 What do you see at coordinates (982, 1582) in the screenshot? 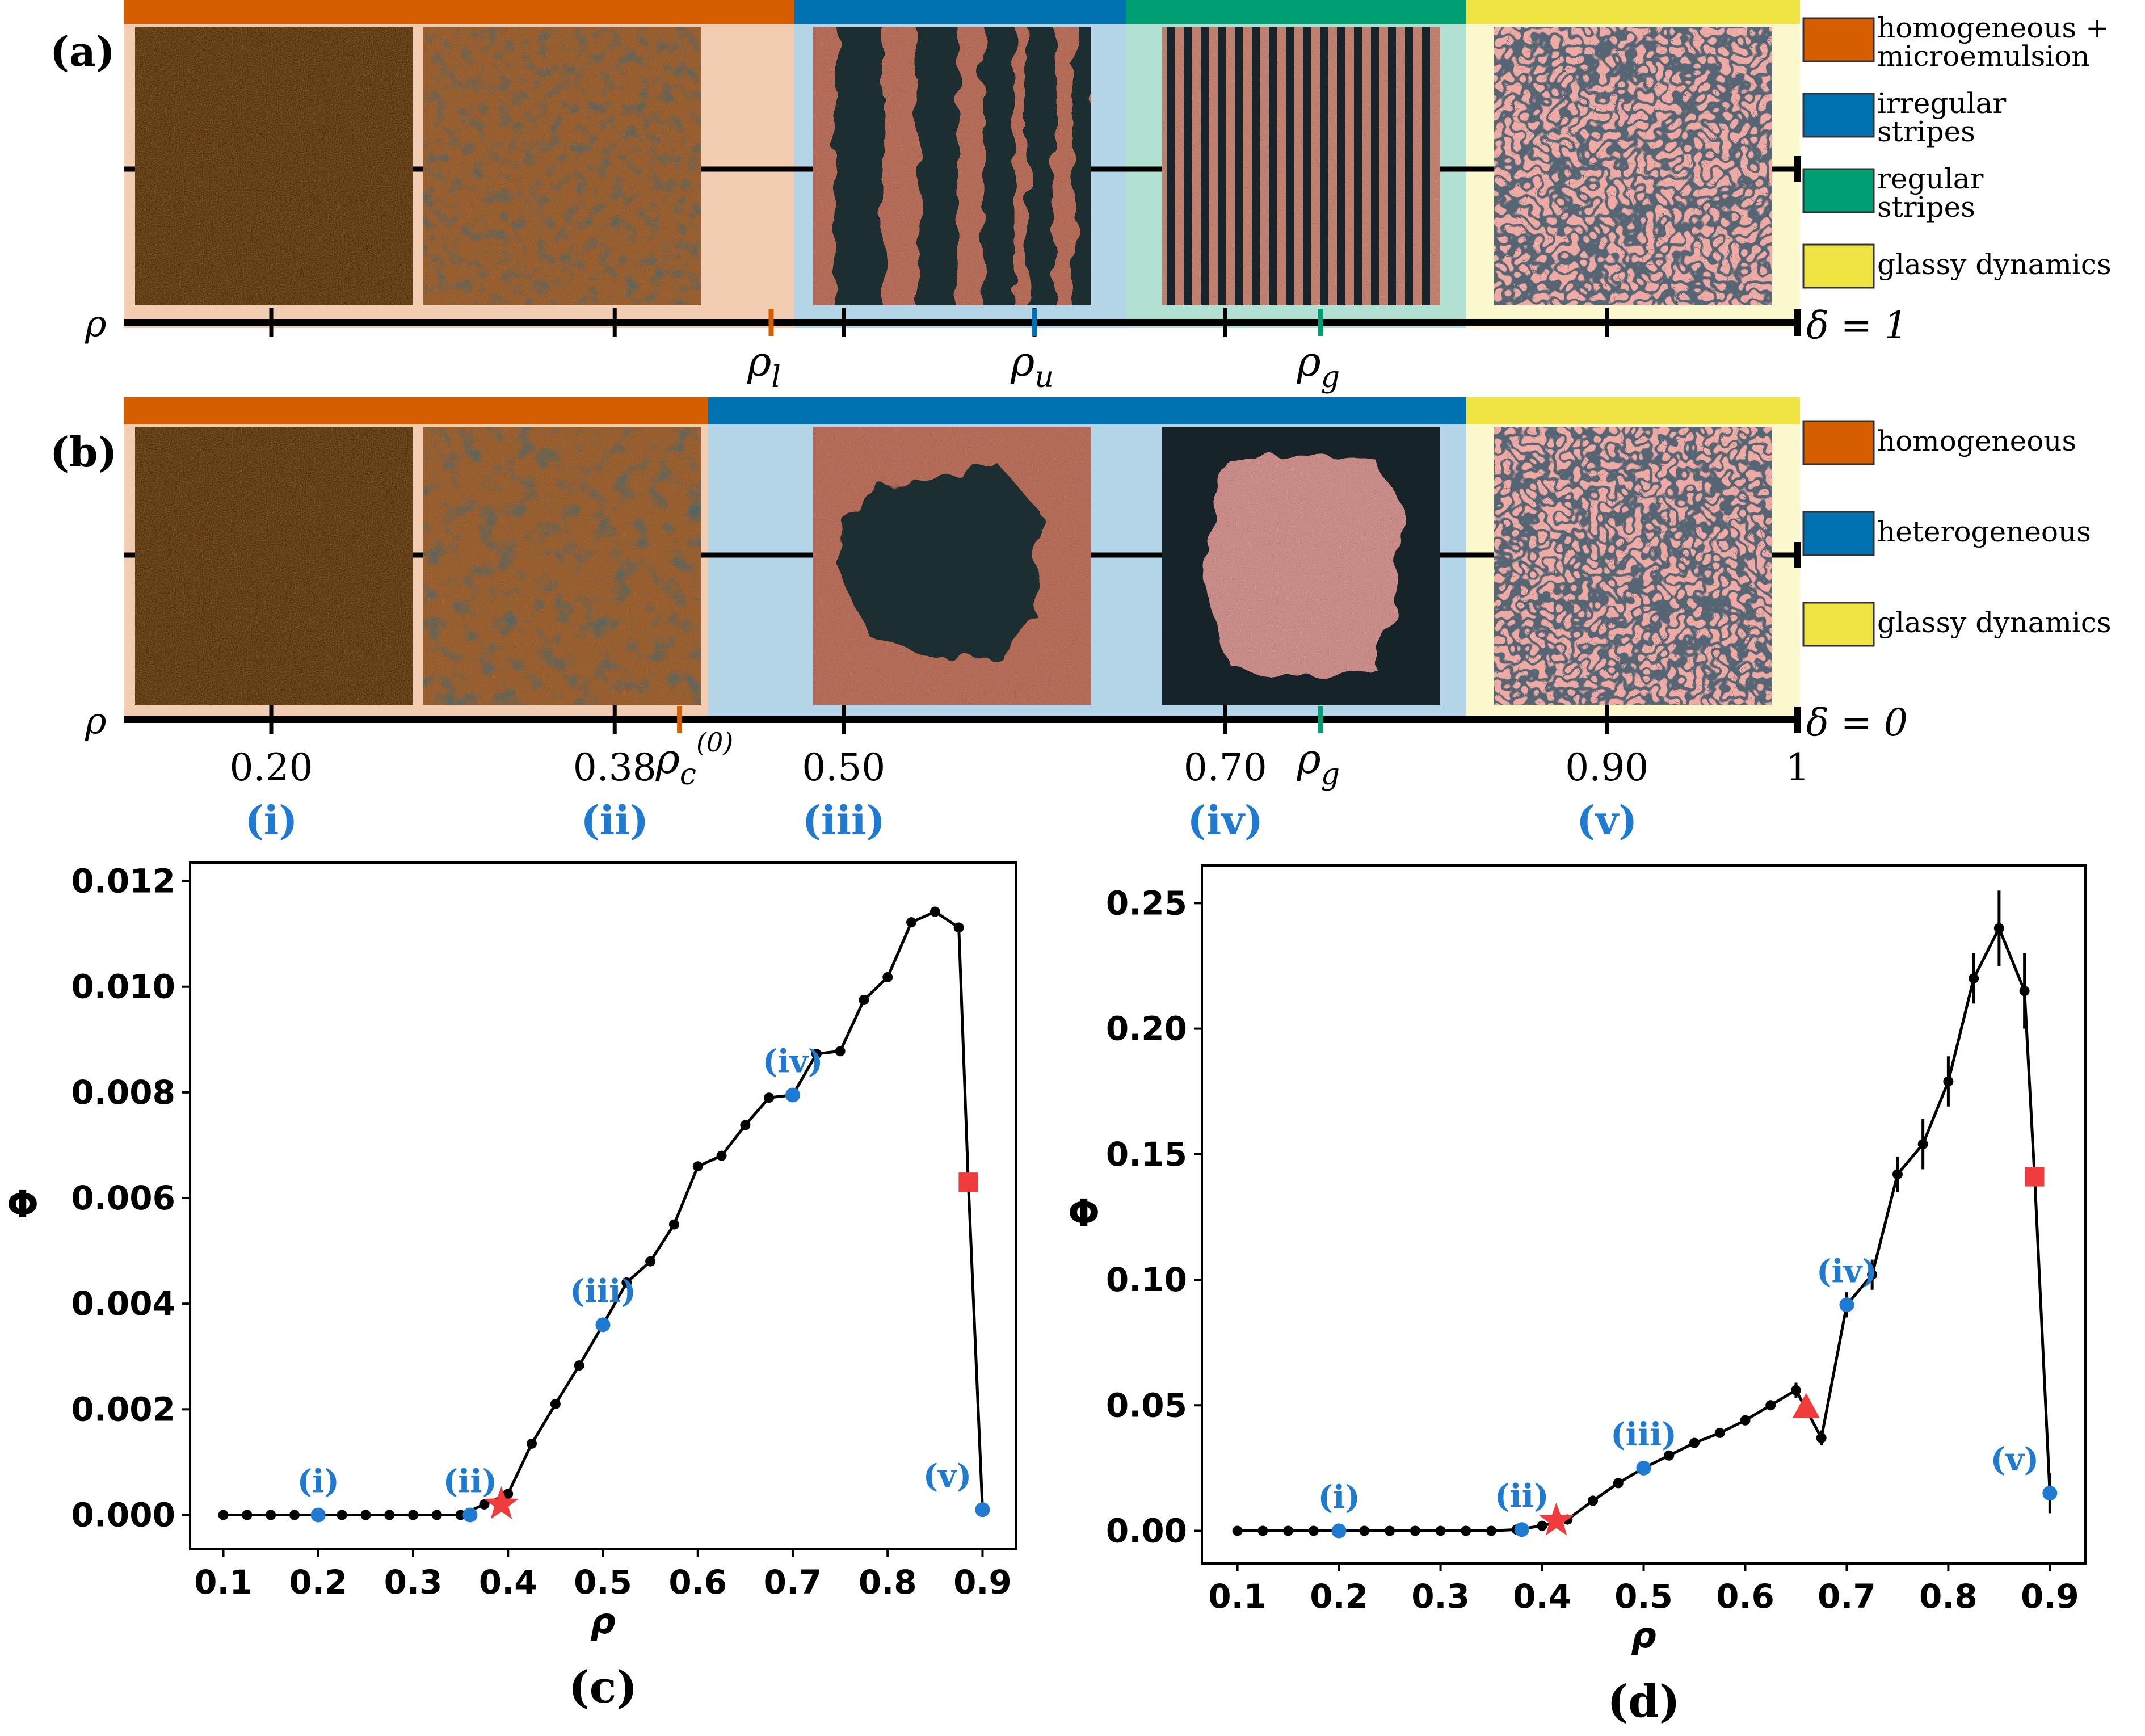
I see `x-tick-label: 0.9` at bounding box center [982, 1582].